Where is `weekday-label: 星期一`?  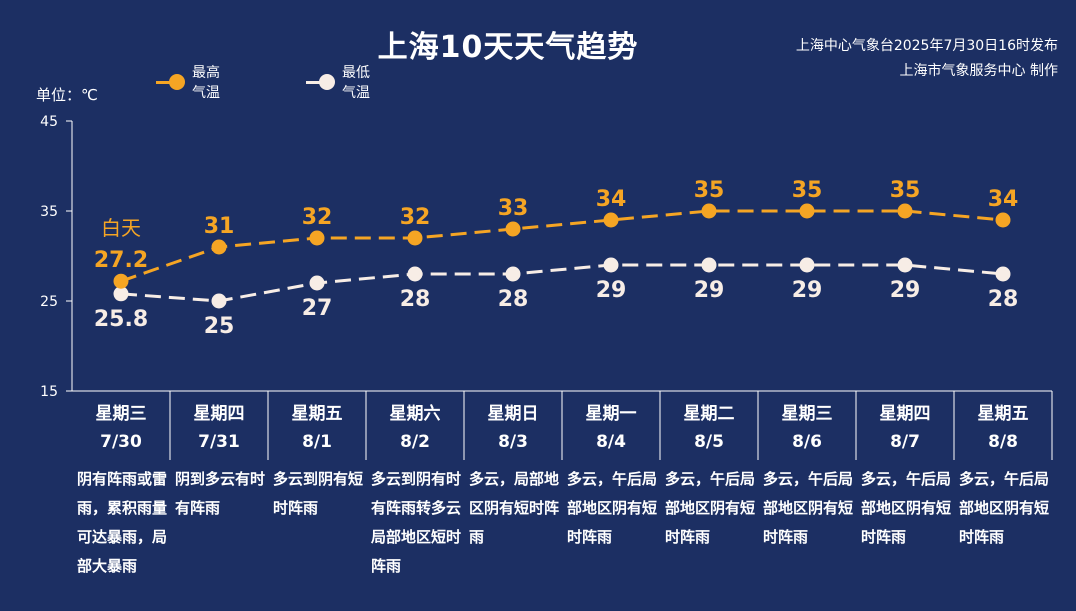 weekday-label: 星期一 is located at coordinates (611, 414).